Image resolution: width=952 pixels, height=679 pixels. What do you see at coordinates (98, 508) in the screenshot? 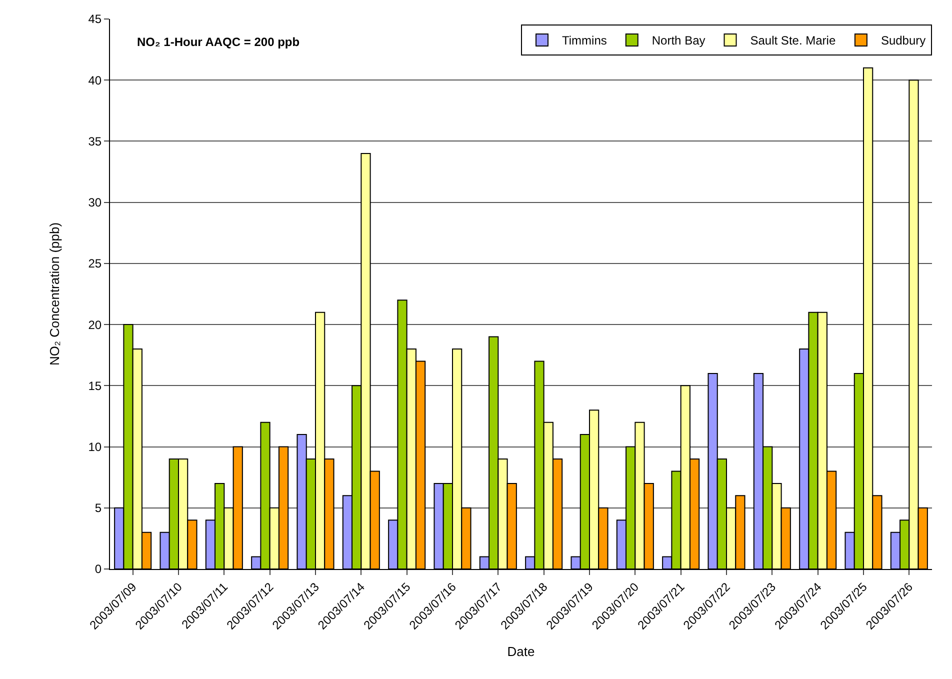
I see `y-tick-label: 5` at bounding box center [98, 508].